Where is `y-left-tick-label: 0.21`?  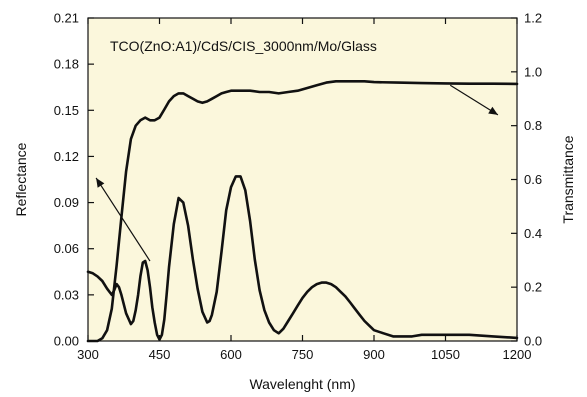 y-left-tick-label: 0.21 is located at coordinates (66, 18).